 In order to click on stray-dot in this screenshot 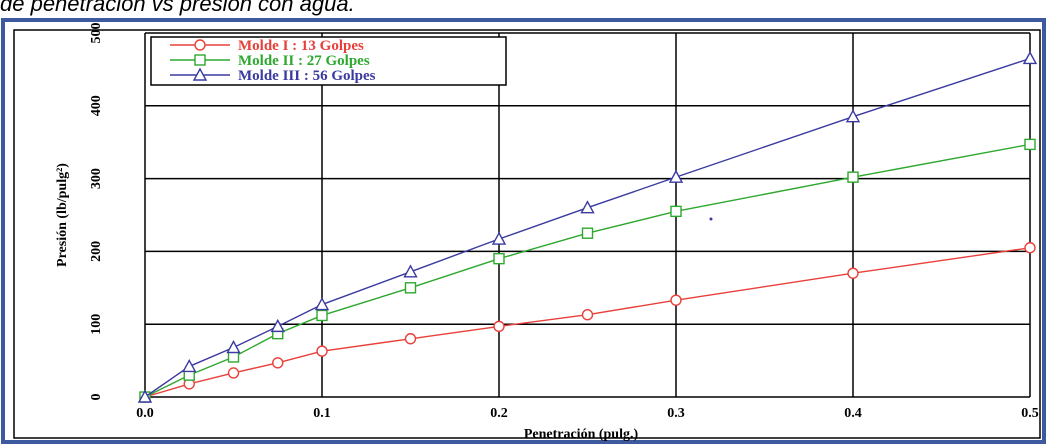, I will do `click(711, 219)`.